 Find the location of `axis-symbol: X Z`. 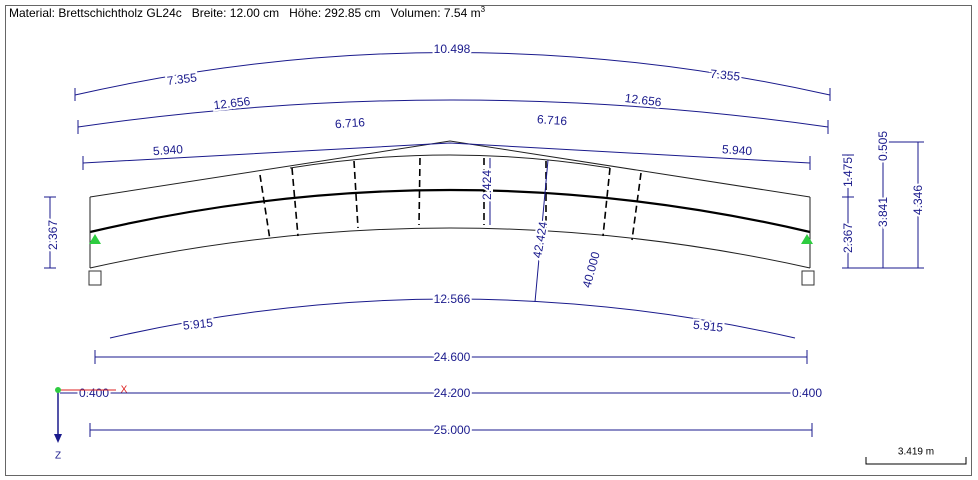

axis-symbol: X Z is located at coordinates (91, 423).